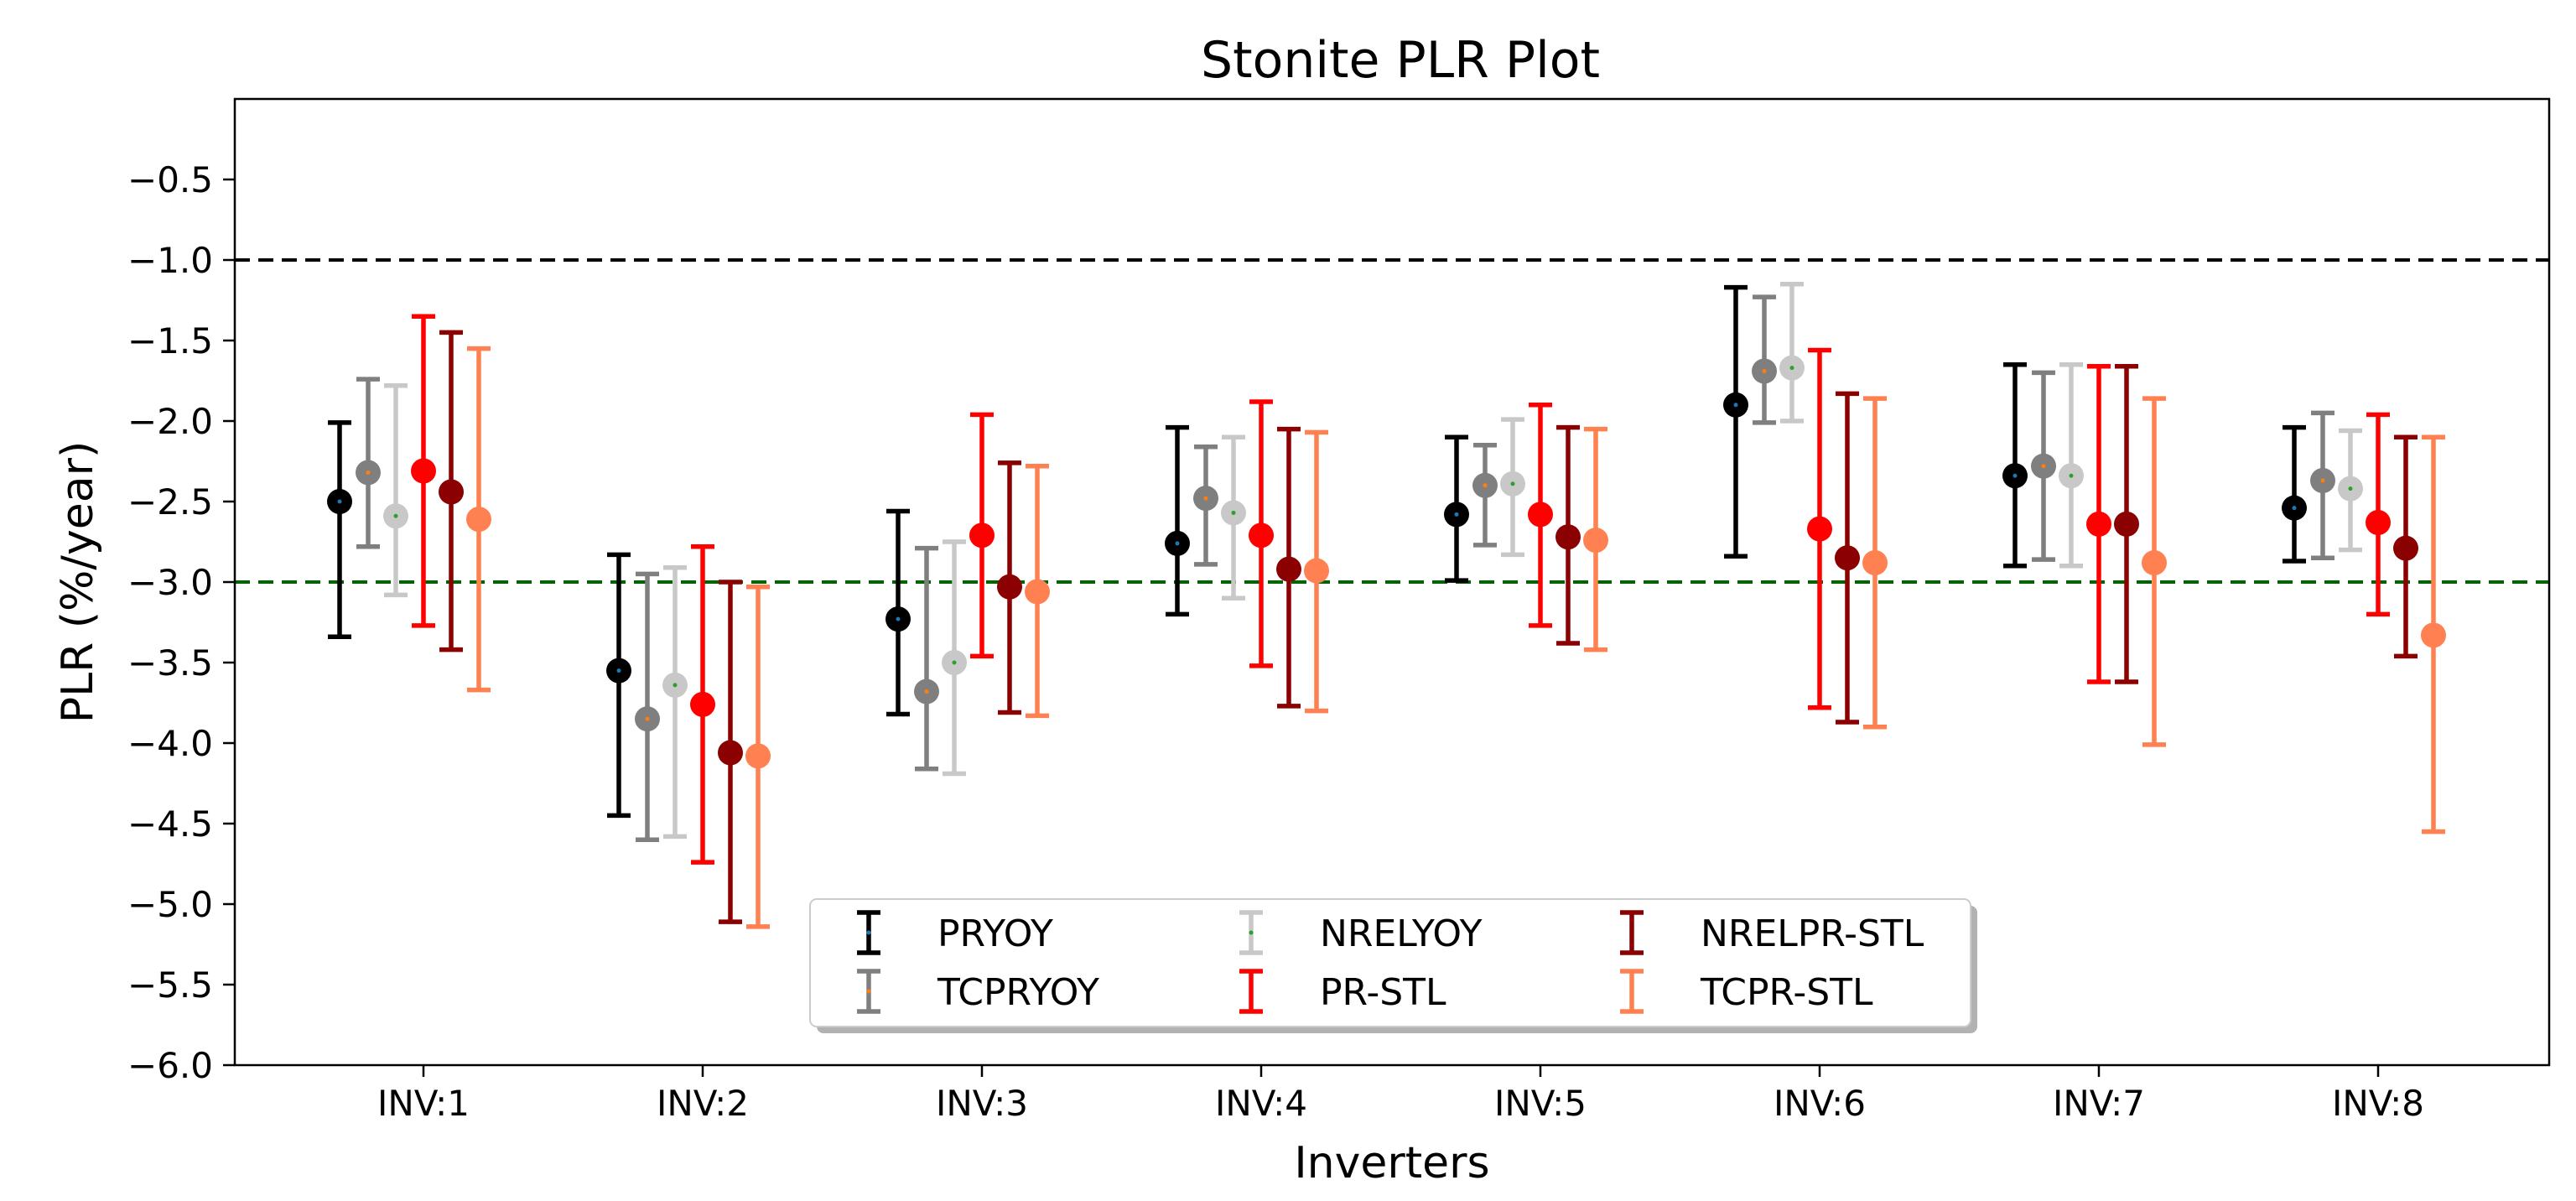  Describe the element at coordinates (1261, 1103) in the screenshot. I see `x-tick-label: INV:4` at that location.